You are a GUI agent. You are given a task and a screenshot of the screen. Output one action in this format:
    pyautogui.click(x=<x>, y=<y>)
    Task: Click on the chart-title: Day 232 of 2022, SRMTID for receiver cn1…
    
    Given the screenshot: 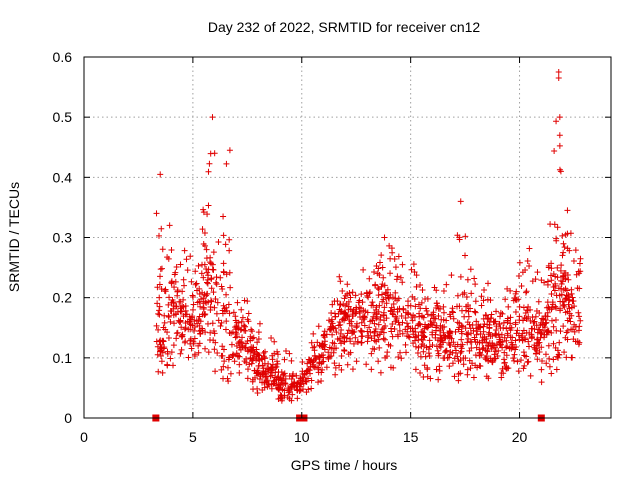 What is the action you would take?
    pyautogui.click(x=344, y=27)
    